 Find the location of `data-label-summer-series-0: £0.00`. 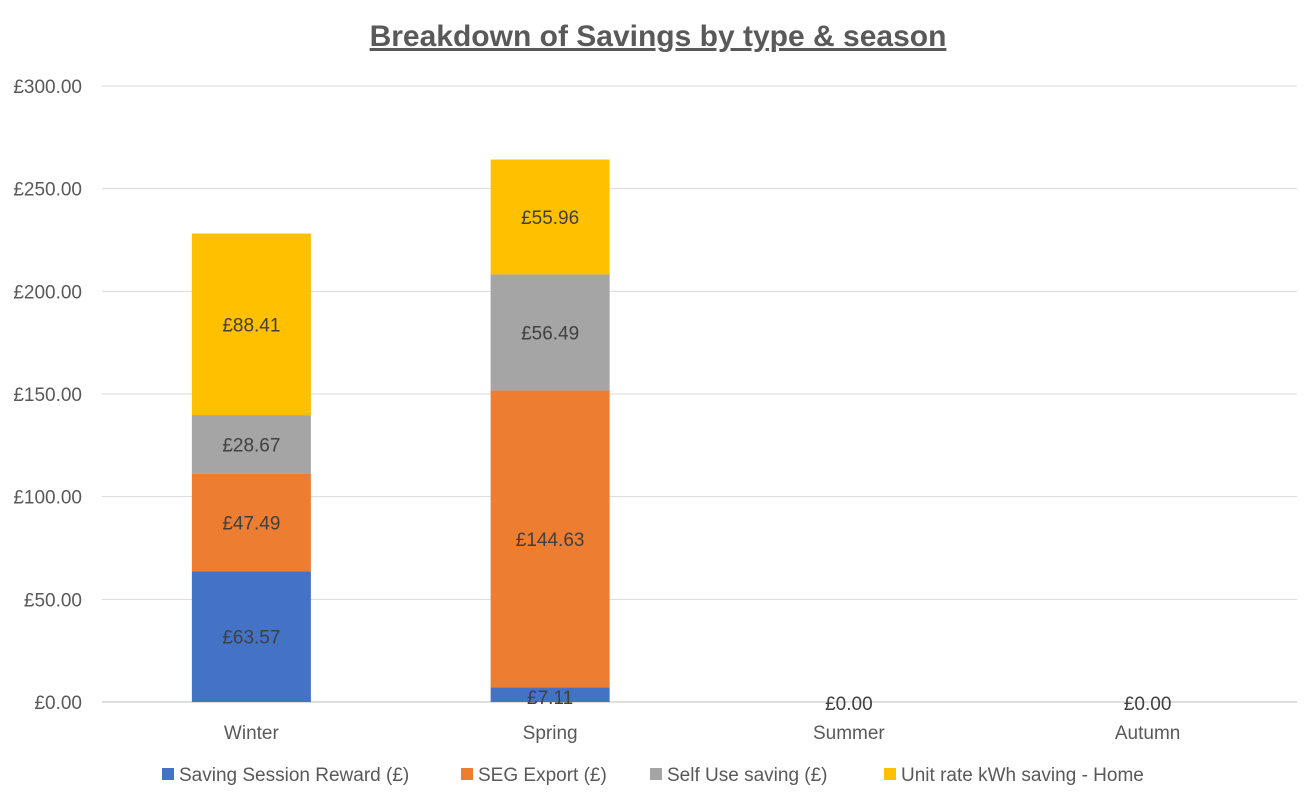

data-label-summer-series-0: £0.00 is located at coordinates (849, 704).